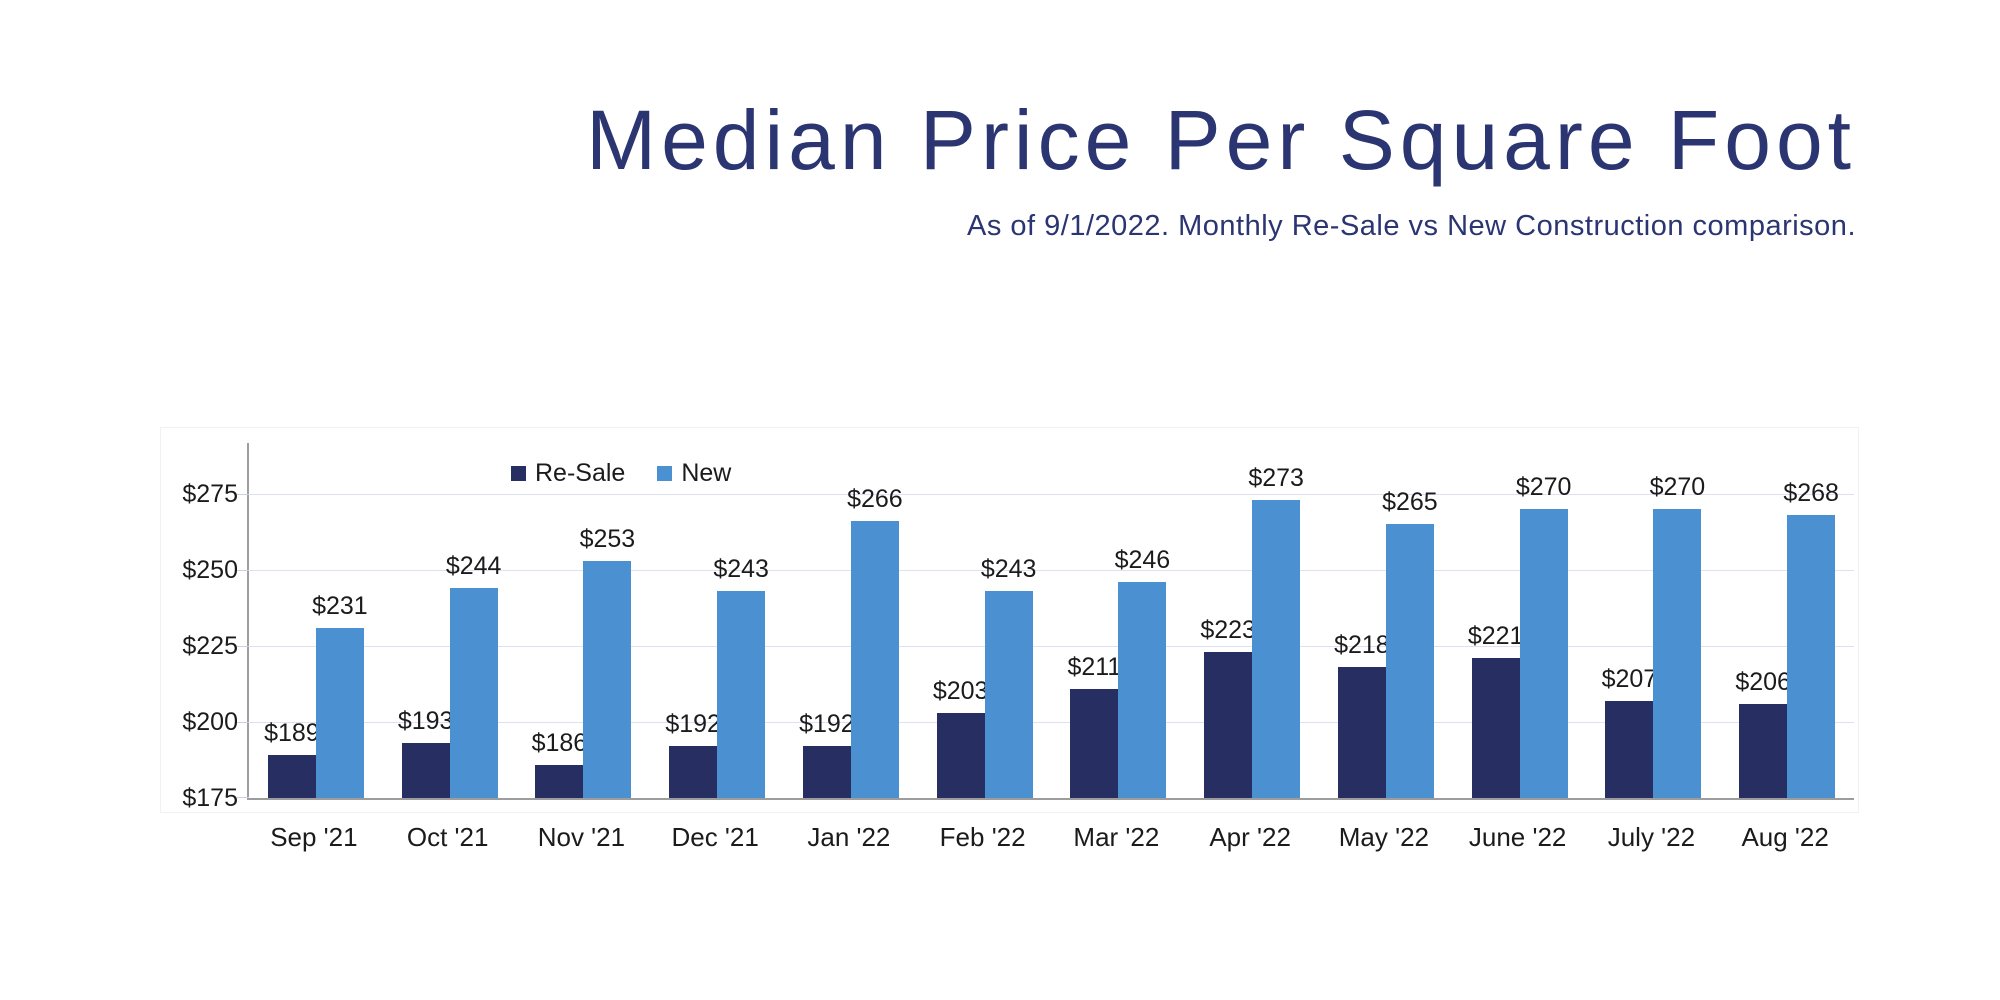  What do you see at coordinates (210, 494) in the screenshot?
I see `y-axis-label-275: $275` at bounding box center [210, 494].